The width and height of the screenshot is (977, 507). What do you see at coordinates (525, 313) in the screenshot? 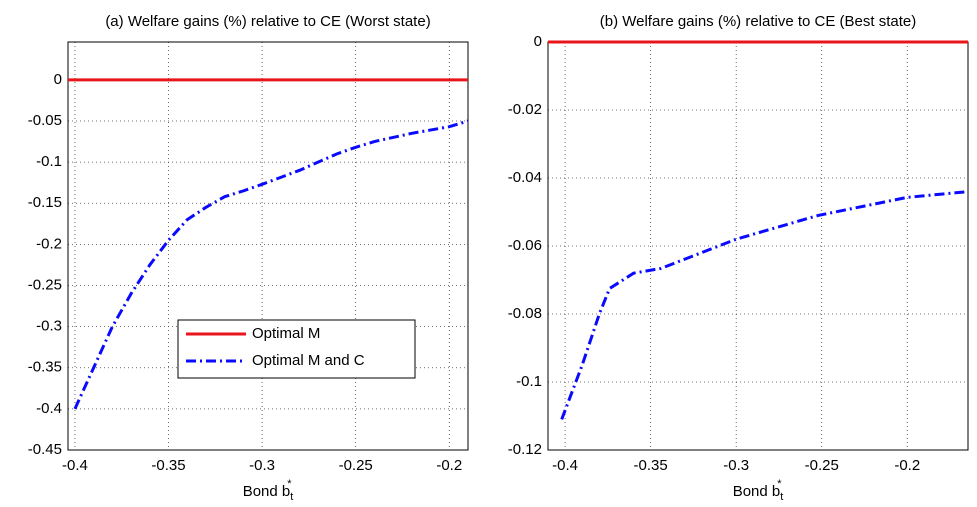
I see `y-tick-label: -0.08` at bounding box center [525, 313].